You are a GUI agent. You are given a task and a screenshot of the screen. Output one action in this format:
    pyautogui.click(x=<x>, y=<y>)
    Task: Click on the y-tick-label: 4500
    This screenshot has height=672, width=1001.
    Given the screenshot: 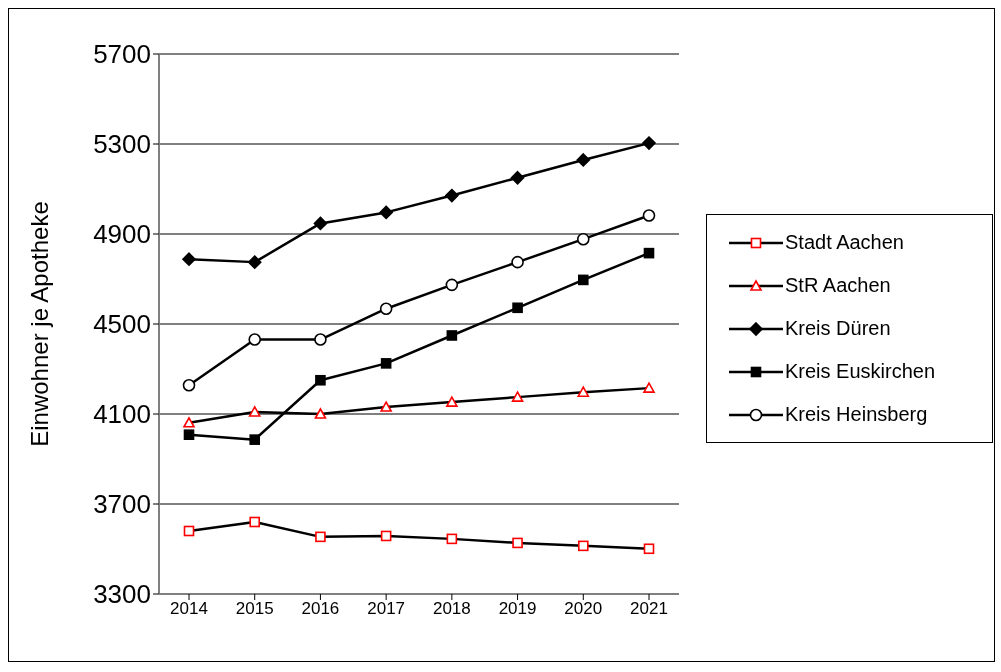 What is the action you would take?
    pyautogui.click(x=122, y=324)
    